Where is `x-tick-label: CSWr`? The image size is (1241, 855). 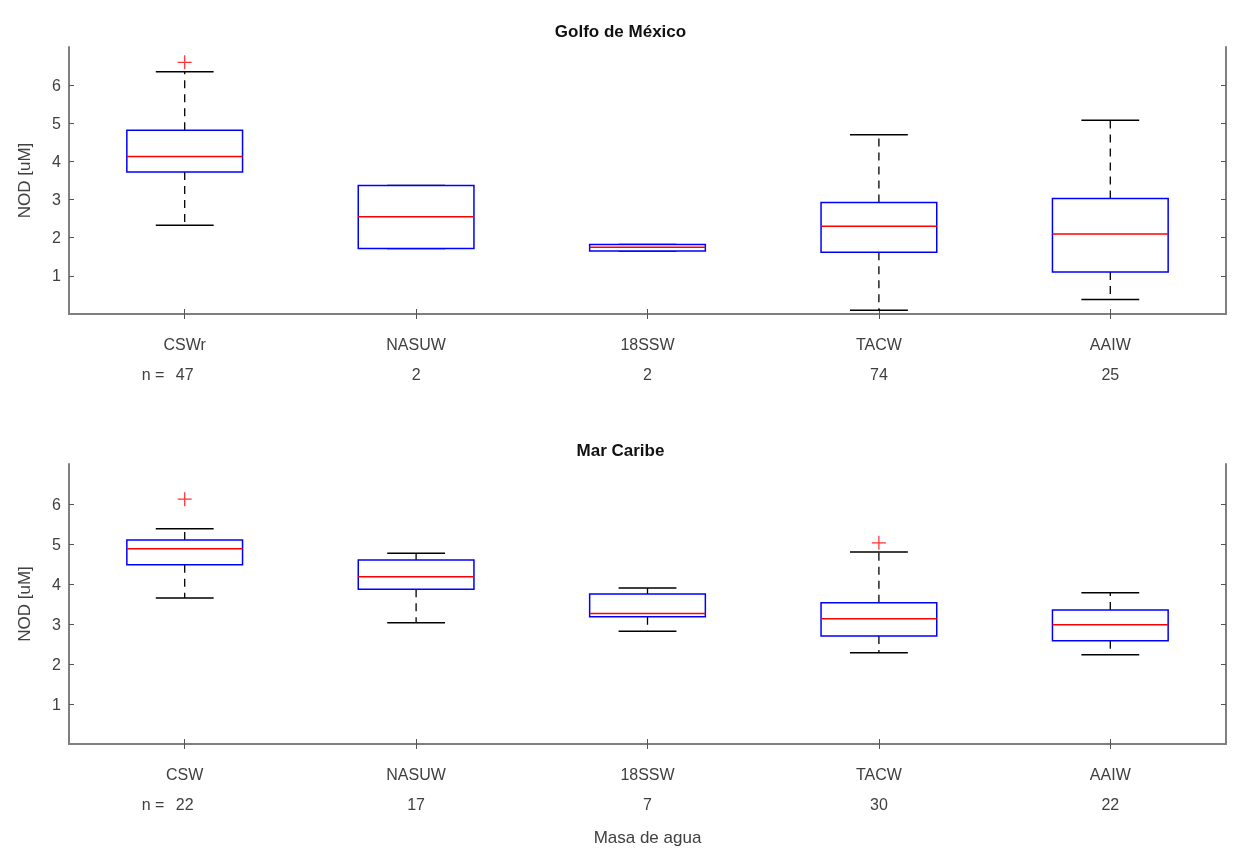
x-tick-label: CSWr is located at coordinates (185, 344).